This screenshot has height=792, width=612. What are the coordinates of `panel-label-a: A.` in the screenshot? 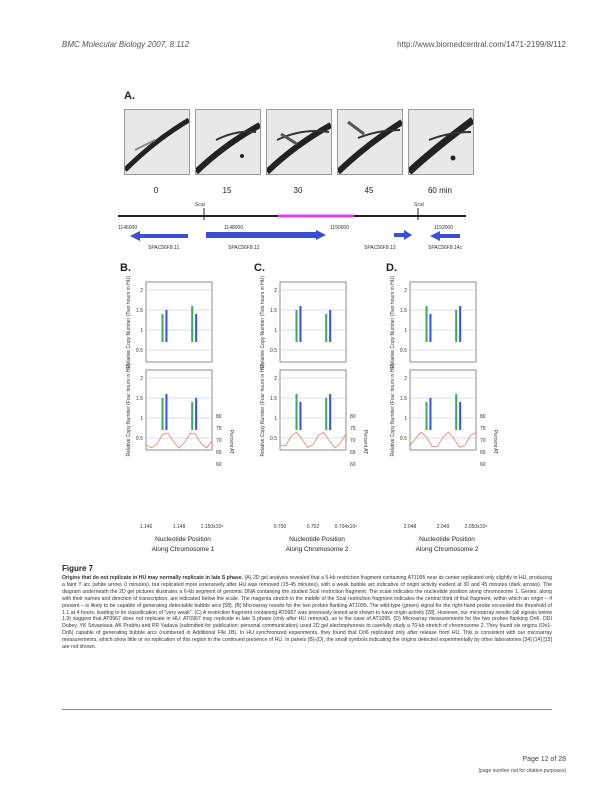 It's located at (129, 96).